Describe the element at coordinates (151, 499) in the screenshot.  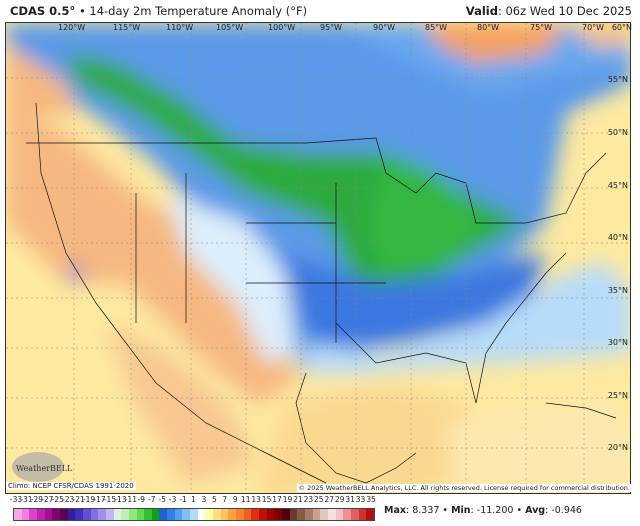
I see `colorbar-tick-label: -7` at that location.